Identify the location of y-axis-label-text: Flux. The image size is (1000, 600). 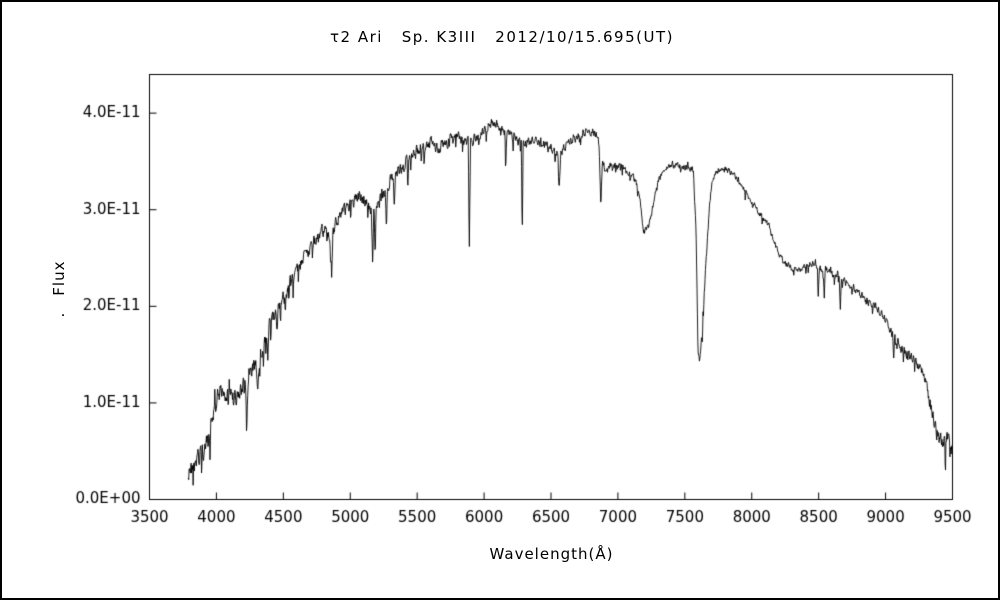
(59, 278).